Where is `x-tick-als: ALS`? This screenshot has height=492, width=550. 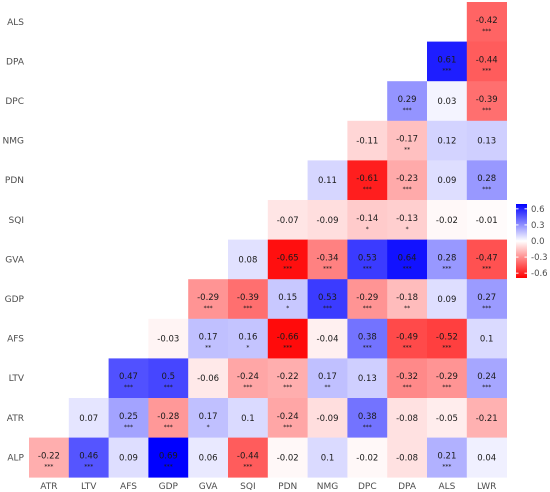
x-tick-als: ALS is located at coordinates (446, 487).